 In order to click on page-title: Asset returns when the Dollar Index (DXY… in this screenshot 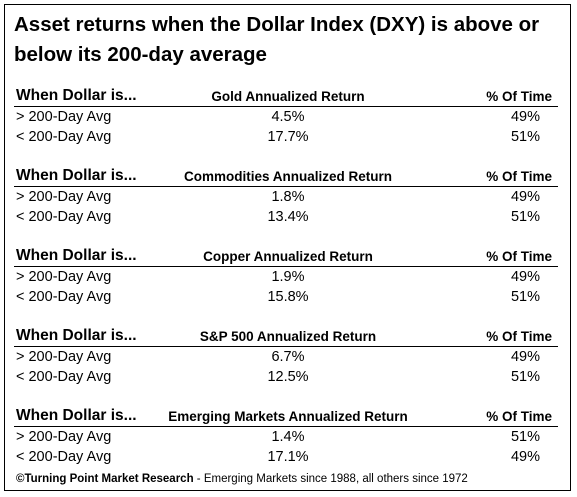, I will do `click(277, 39)`.